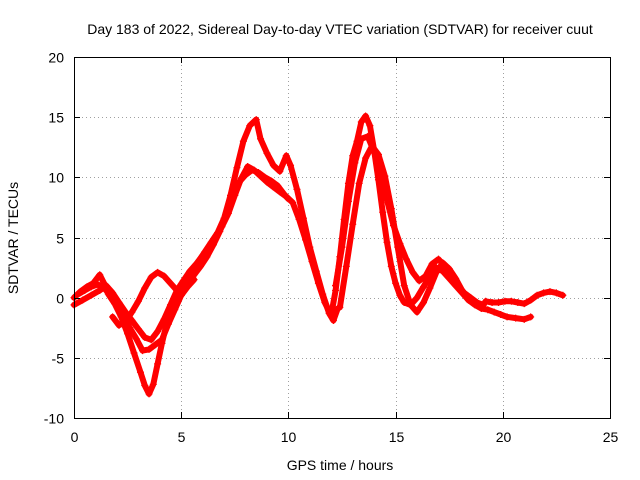 The width and height of the screenshot is (640, 480). Describe the element at coordinates (13, 238) in the screenshot. I see `y-axis-label: SDTVAR / TECUs` at that location.